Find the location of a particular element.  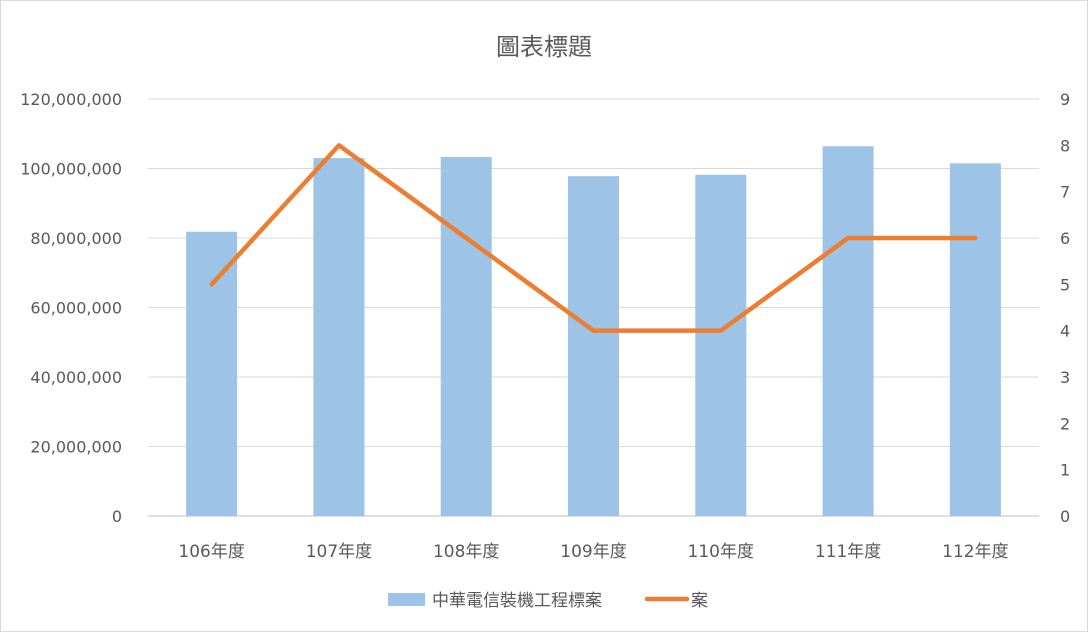

x-axis-tick-label: 106年度 is located at coordinates (211, 552).